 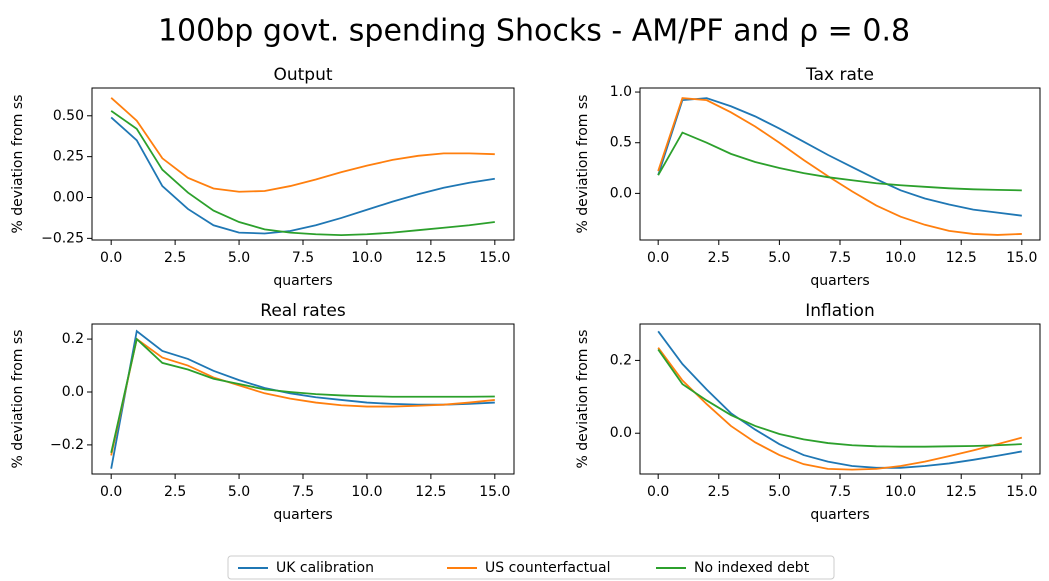 I want to click on chart-title: Inflation, so click(x=839, y=311).